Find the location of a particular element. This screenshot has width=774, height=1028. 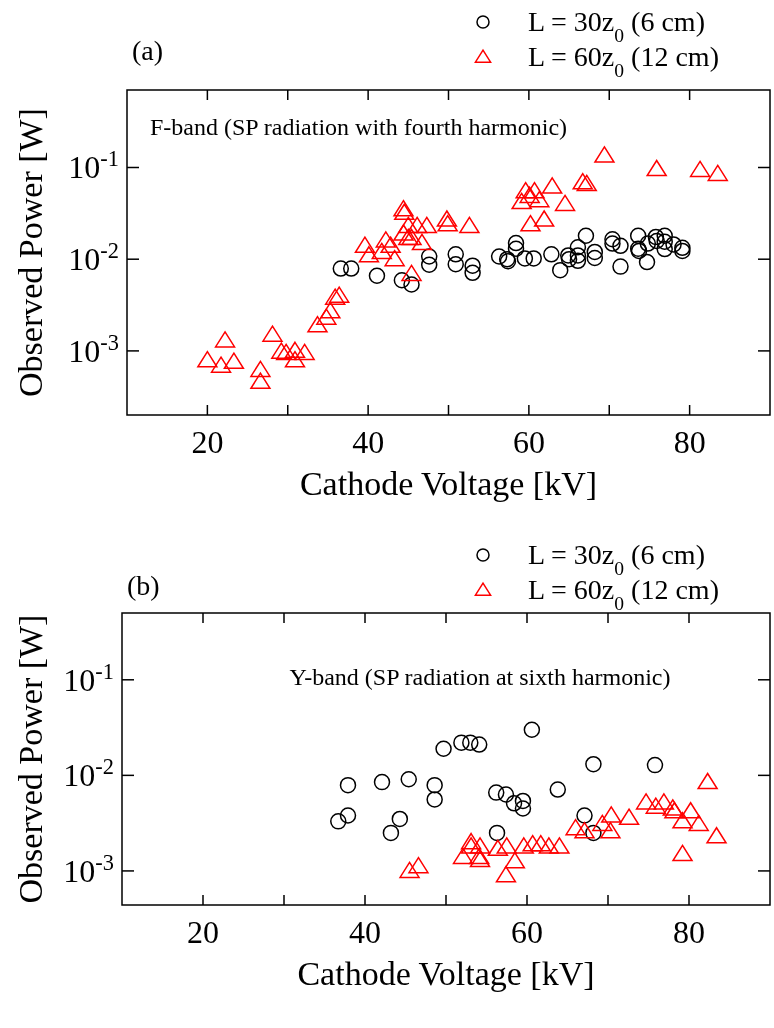

y-tick-label: 10$^{-1}$ is located at coordinates (88, 678).